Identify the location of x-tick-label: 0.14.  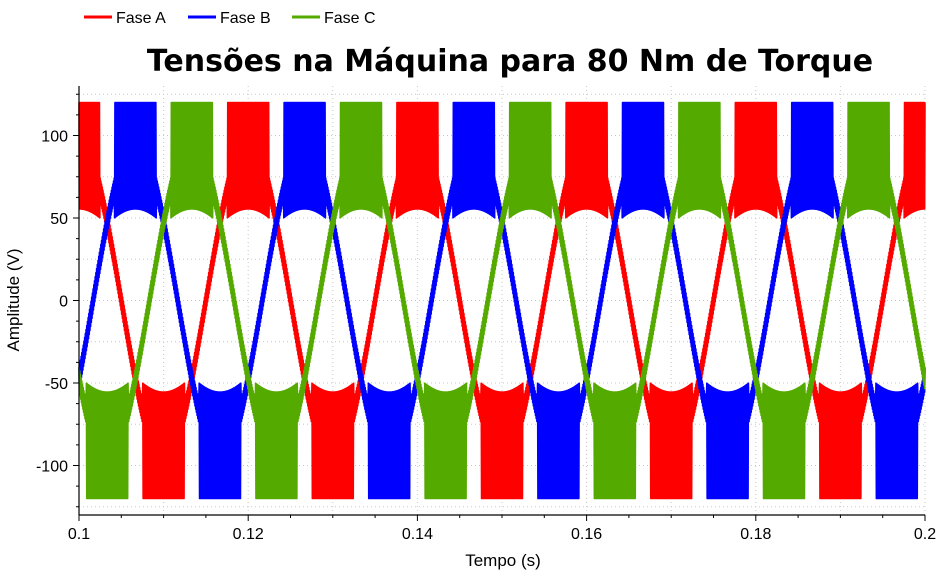
(417, 534).